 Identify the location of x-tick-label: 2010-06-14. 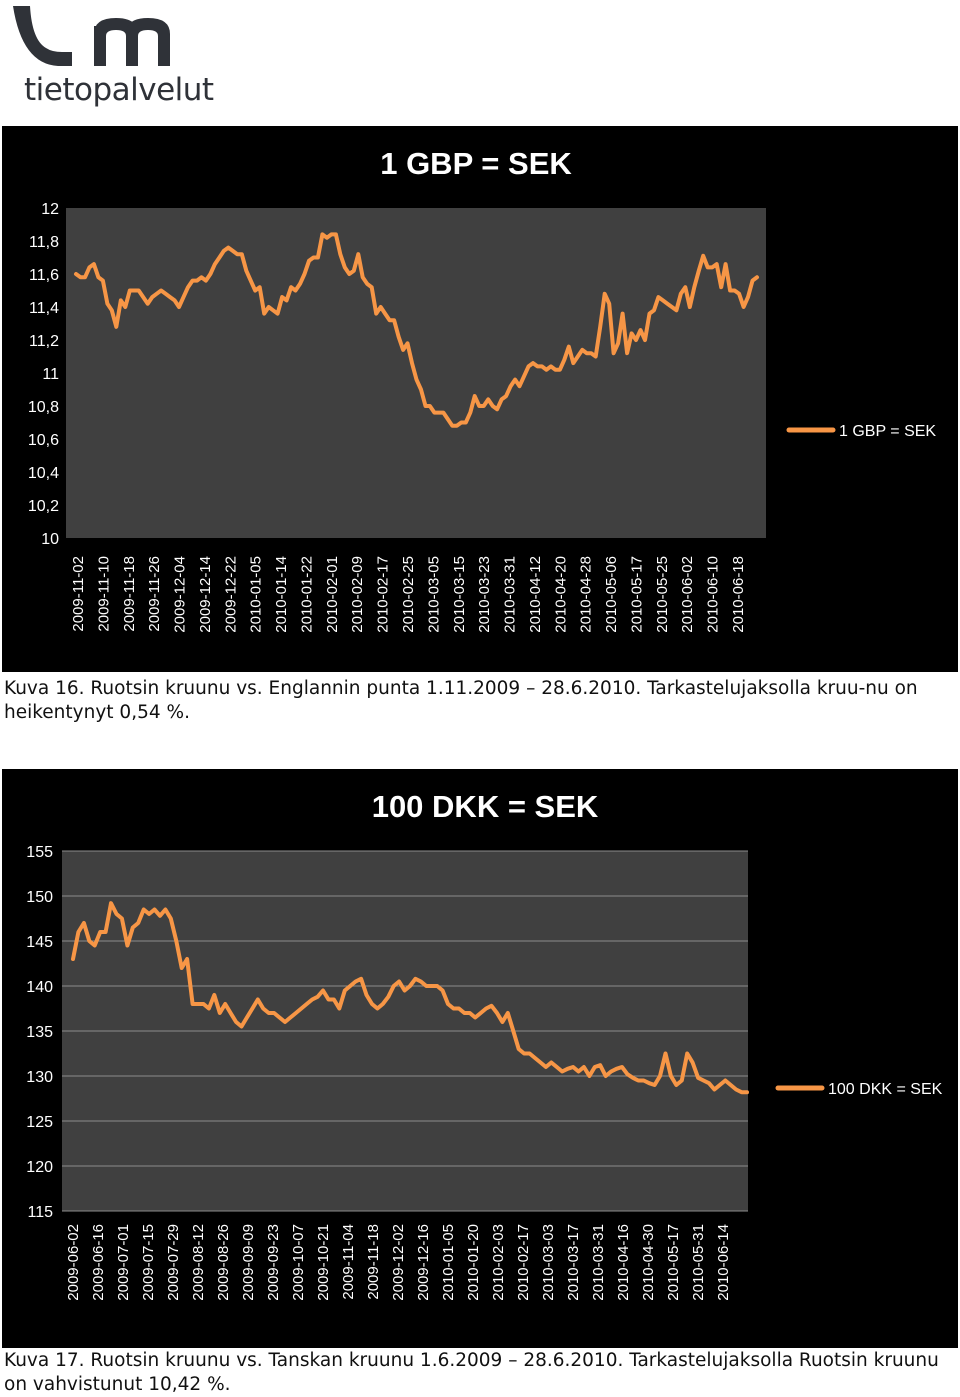
(723, 1262).